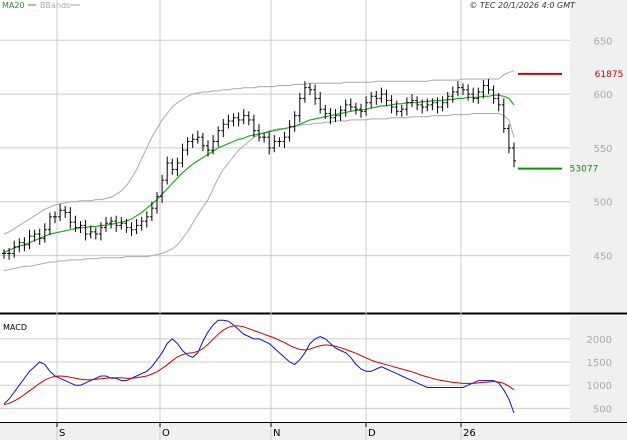  Describe the element at coordinates (598, 369) in the screenshot. I see `macd-axis-panel` at that location.